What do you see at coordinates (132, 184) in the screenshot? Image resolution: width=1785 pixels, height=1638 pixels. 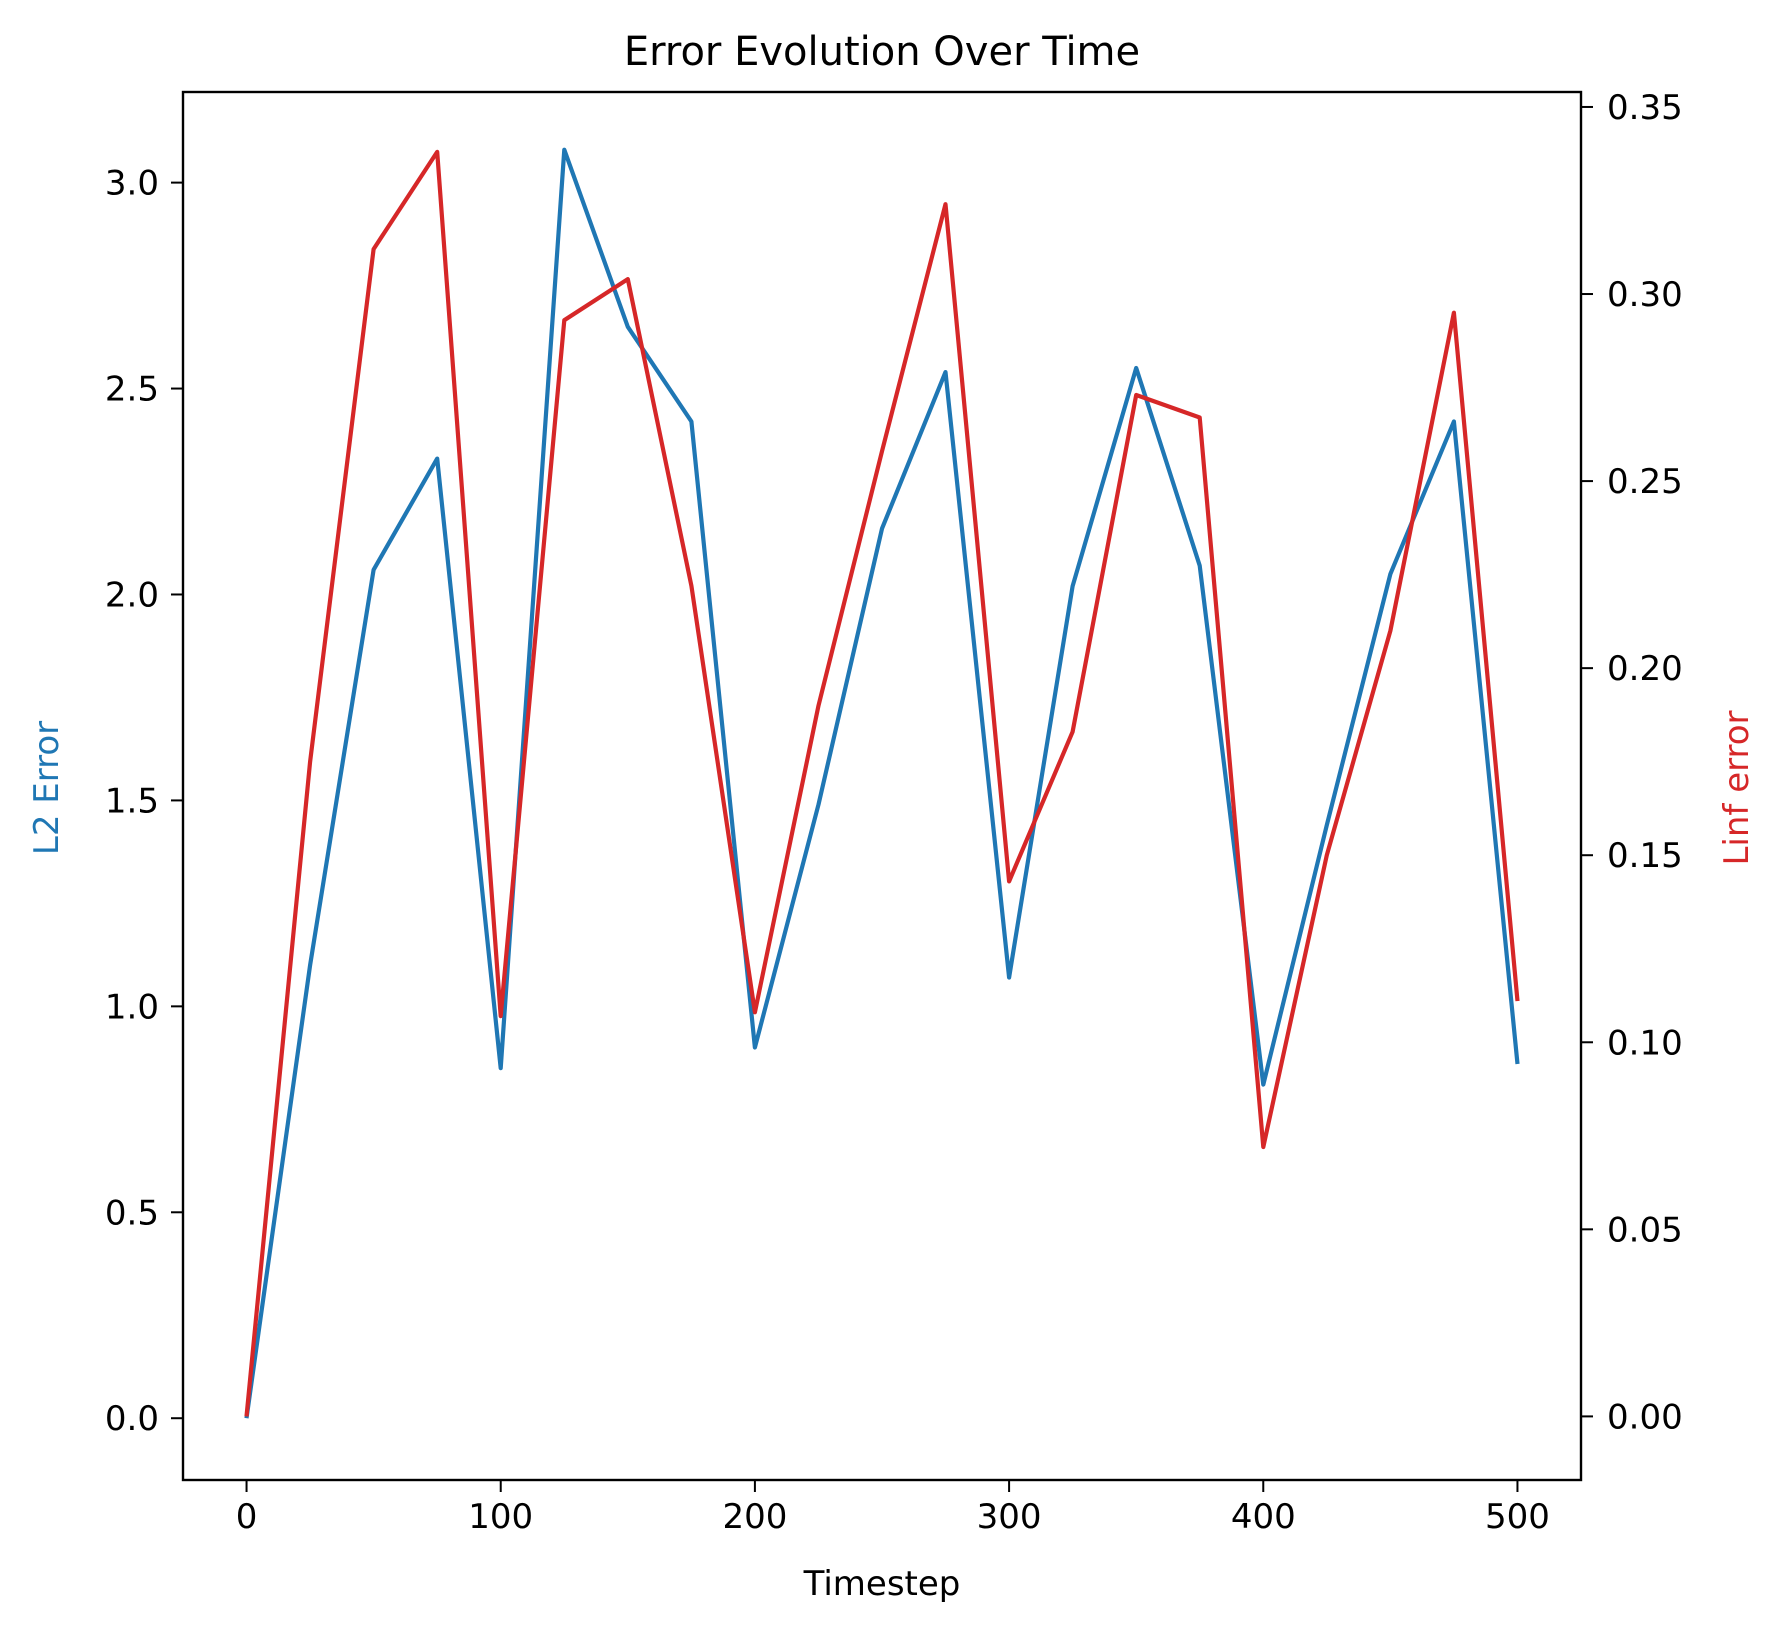 I see `y-tick-label-left: 3.0` at bounding box center [132, 184].